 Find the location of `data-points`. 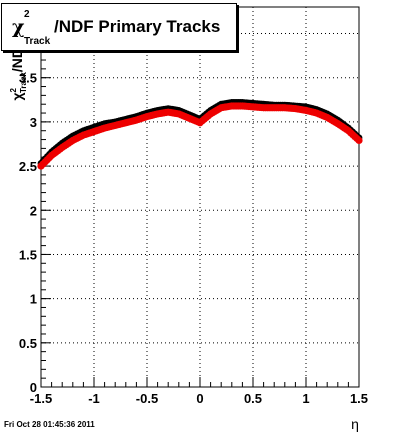

data-points is located at coordinates (200, 134).